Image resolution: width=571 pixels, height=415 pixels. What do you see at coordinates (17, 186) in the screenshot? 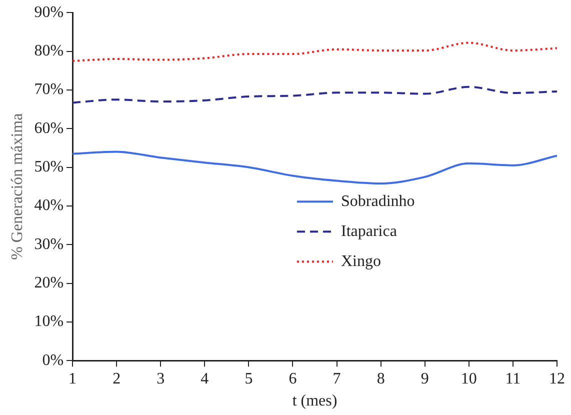
I see `y-axis-title: % Generación máxima` at bounding box center [17, 186].